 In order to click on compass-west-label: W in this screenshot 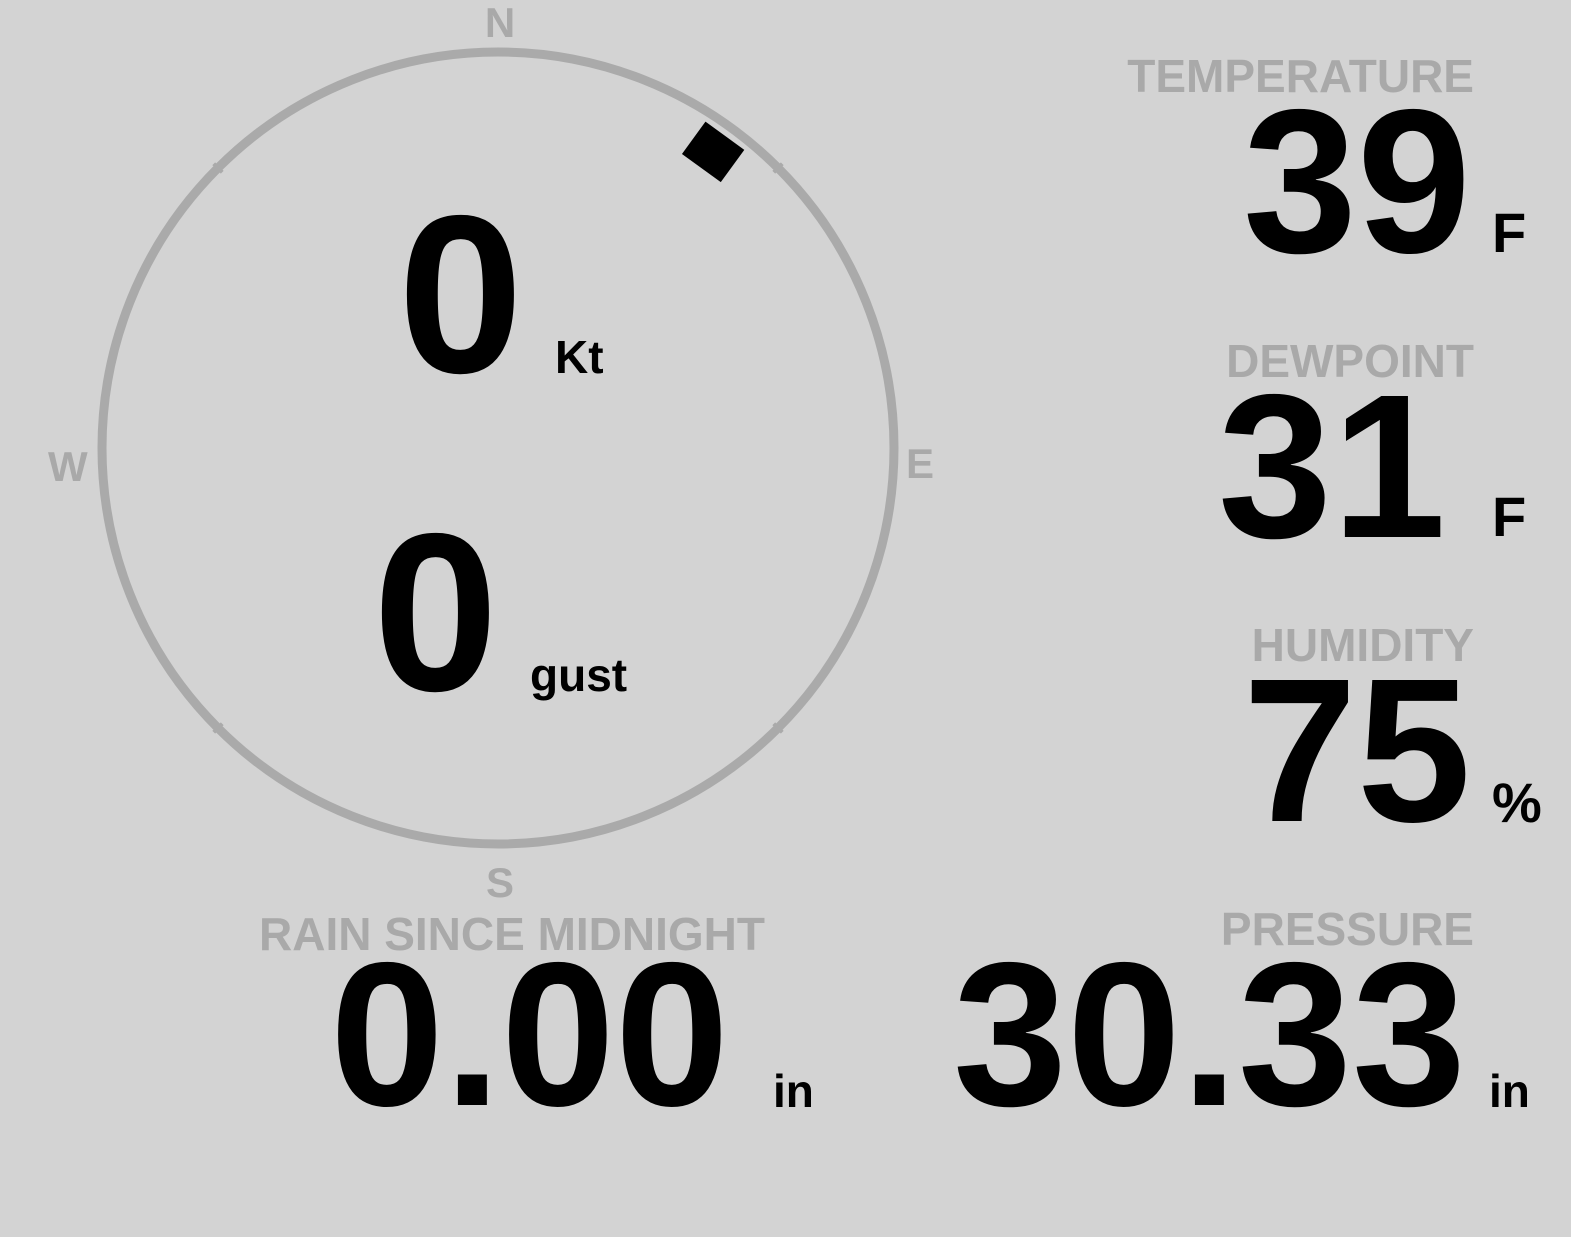, I will do `click(68, 466)`.